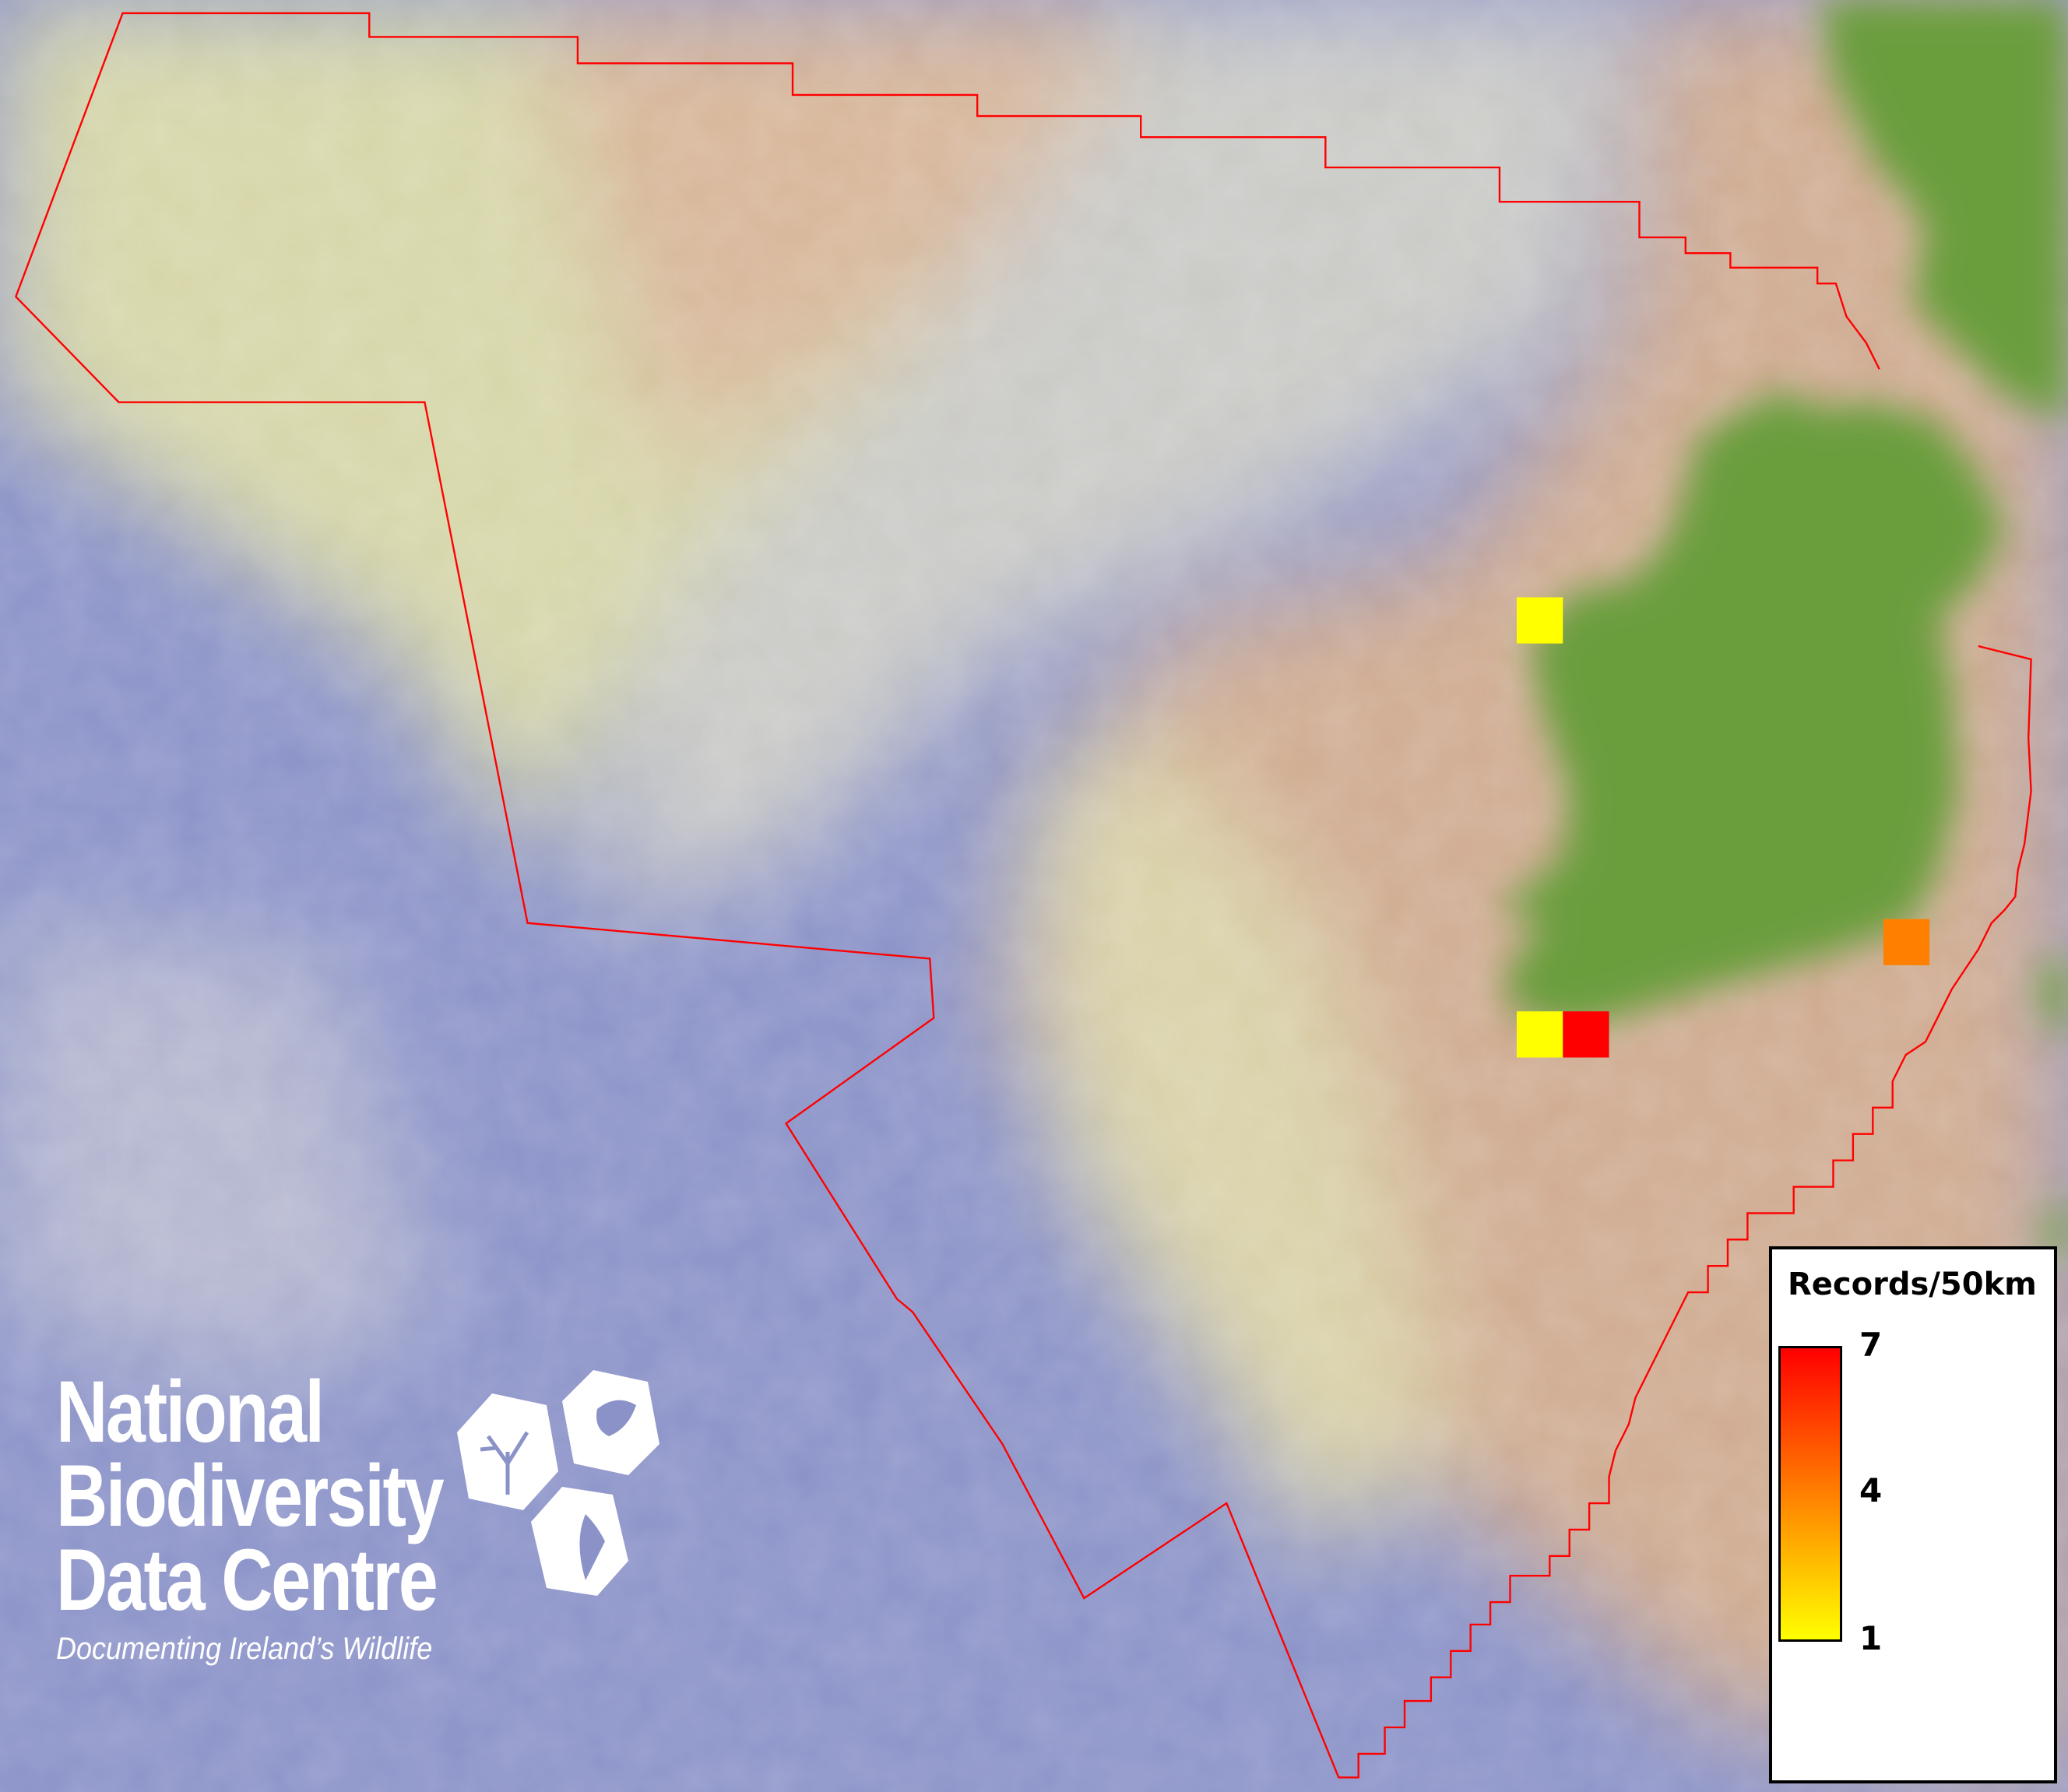 Image resolution: width=2068 pixels, height=1792 pixels. I want to click on wales-land, so click(2053, 1226).